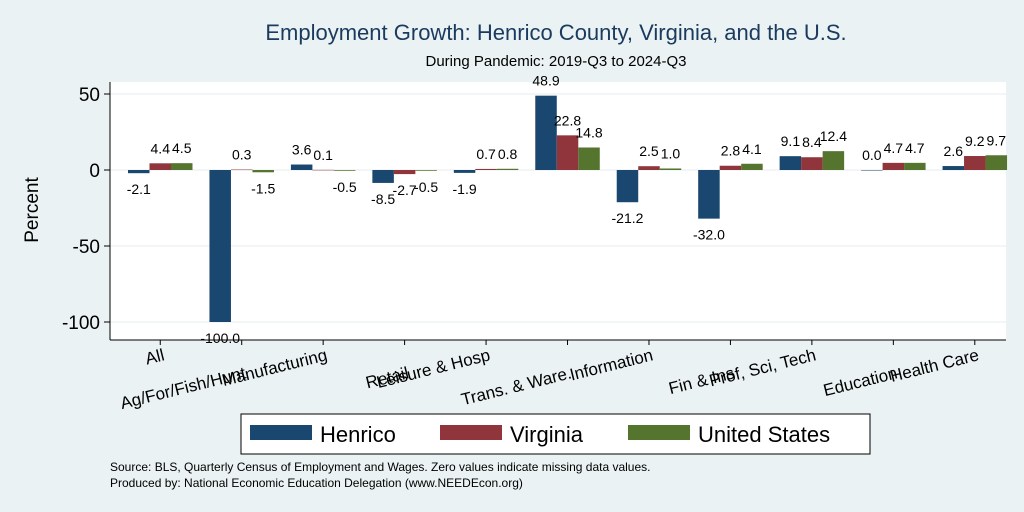 This screenshot has height=512, width=1024. I want to click on x-tick-label: All, so click(154, 356).